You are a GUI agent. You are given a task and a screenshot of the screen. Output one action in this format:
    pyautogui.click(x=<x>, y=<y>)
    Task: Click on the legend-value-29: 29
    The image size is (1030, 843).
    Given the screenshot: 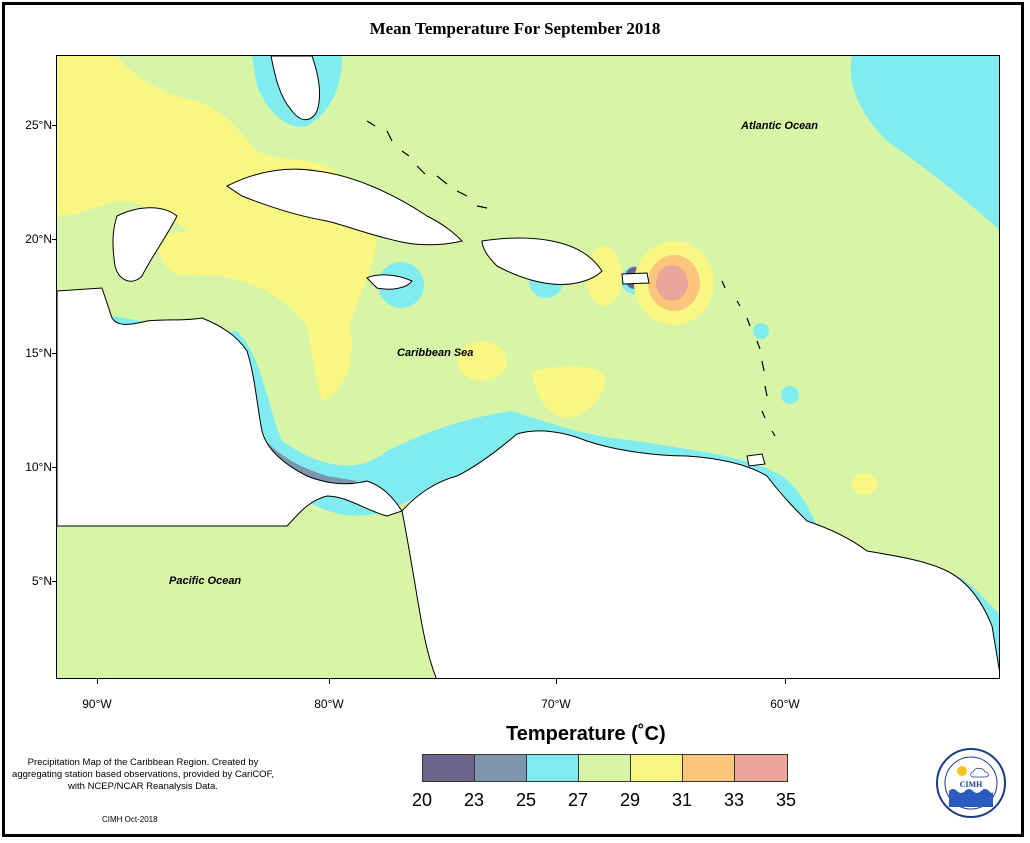 What is the action you would take?
    pyautogui.click(x=630, y=800)
    